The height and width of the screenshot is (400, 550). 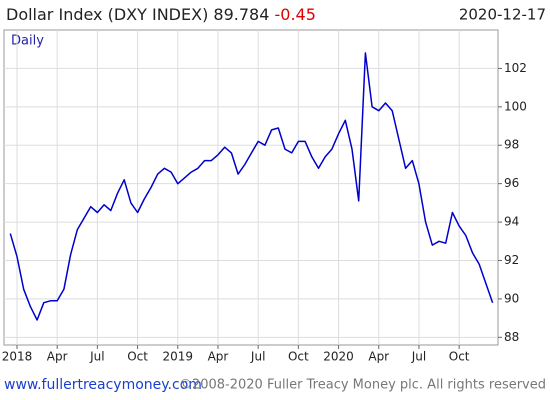 I want to click on y-tick-label: 94, so click(x=511, y=222).